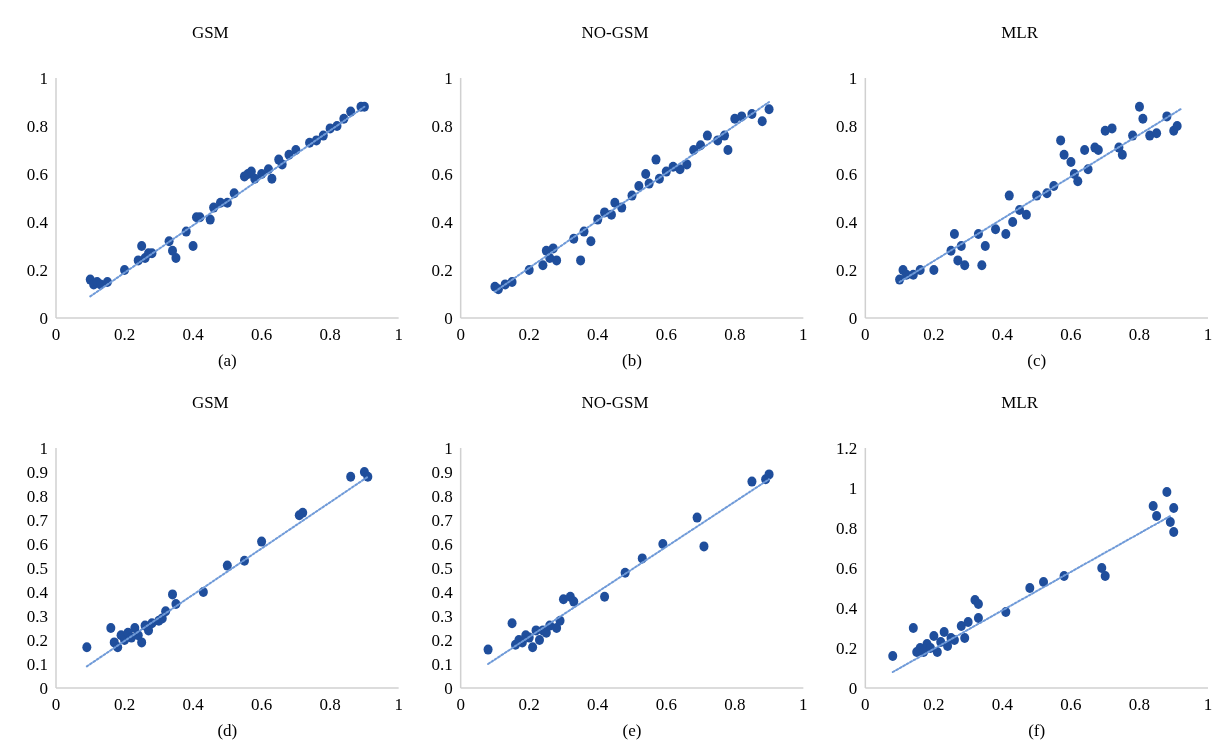  What do you see at coordinates (227, 730) in the screenshot?
I see `x-axis-title: (d)` at bounding box center [227, 730].